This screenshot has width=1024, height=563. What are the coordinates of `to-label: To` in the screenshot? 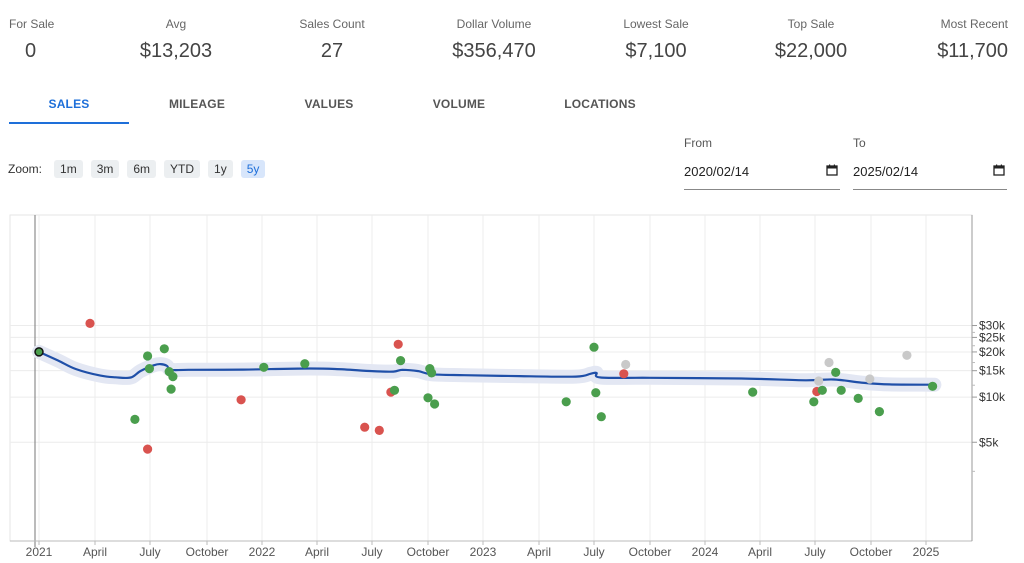 It's located at (859, 143).